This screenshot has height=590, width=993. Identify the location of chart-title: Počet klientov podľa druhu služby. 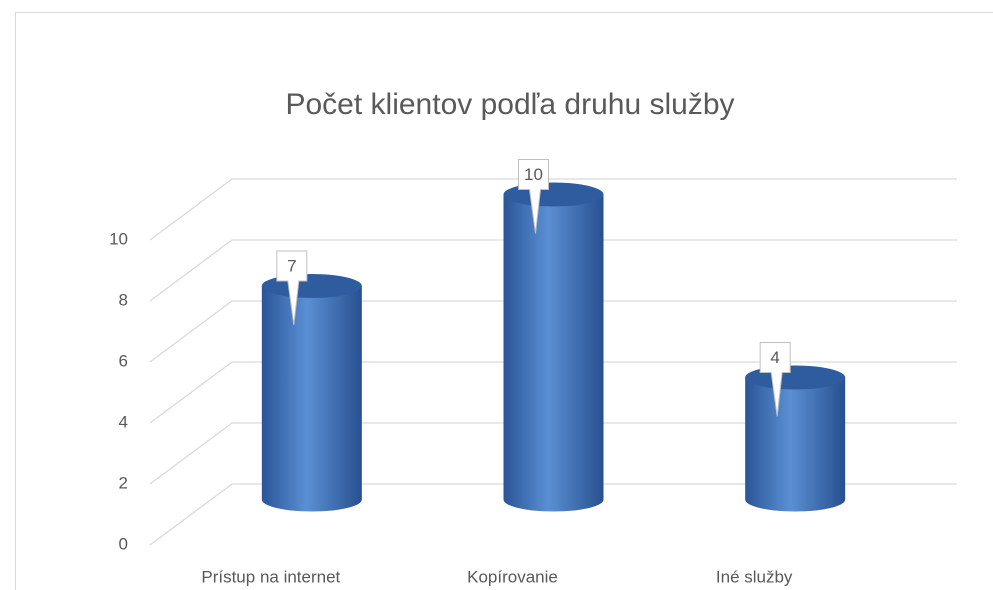
(509, 104).